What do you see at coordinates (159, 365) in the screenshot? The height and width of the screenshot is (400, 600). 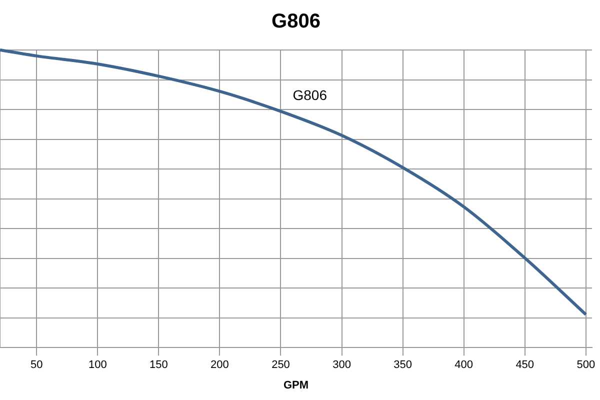 I see `x-tick-label: 150` at bounding box center [159, 365].